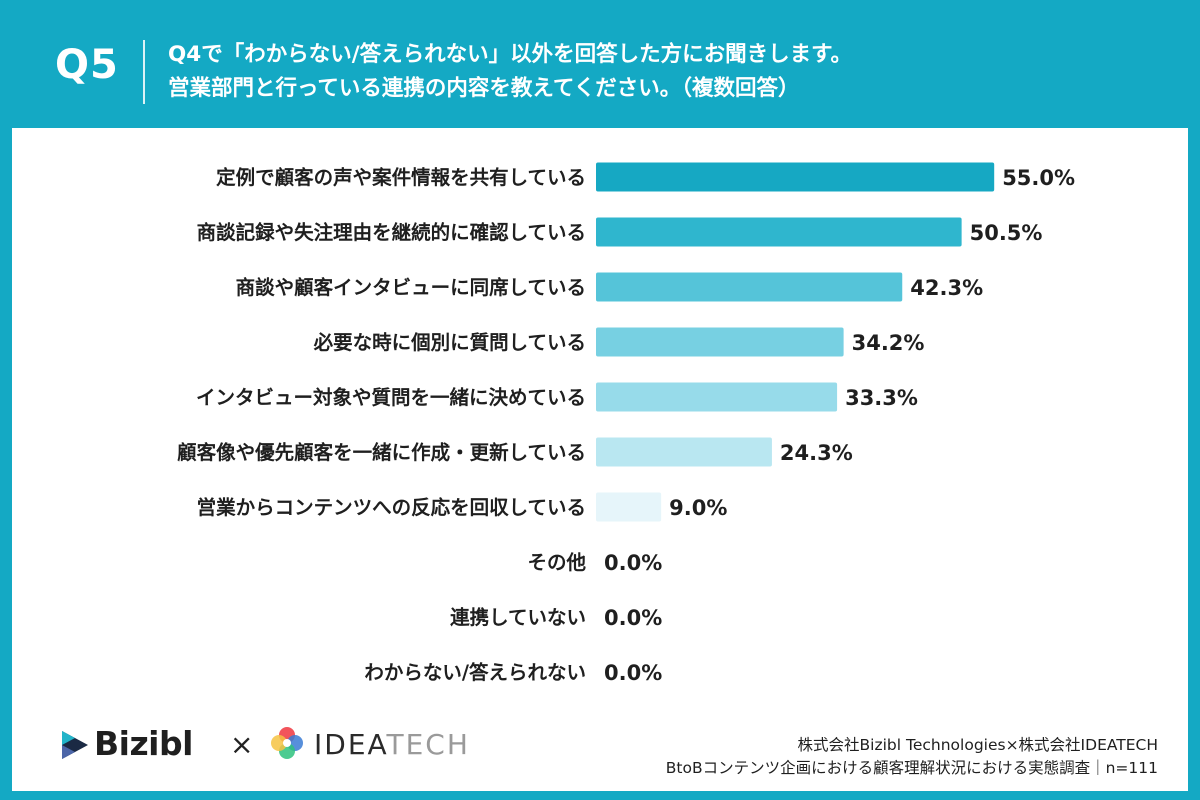 The height and width of the screenshot is (800, 1200). I want to click on bizibl-logo: Bizibl, so click(143, 744).